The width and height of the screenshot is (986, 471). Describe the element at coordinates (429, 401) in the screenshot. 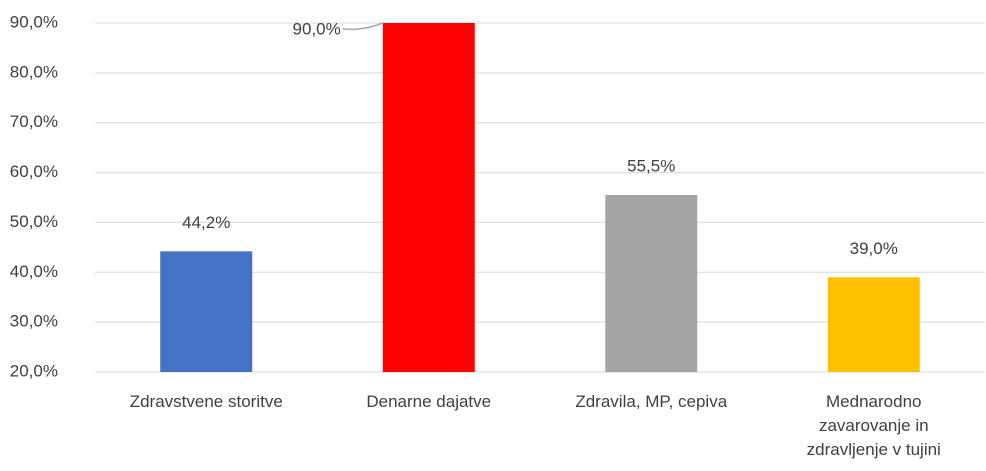

I see `x-tick-label: Denarne dajatve` at that location.